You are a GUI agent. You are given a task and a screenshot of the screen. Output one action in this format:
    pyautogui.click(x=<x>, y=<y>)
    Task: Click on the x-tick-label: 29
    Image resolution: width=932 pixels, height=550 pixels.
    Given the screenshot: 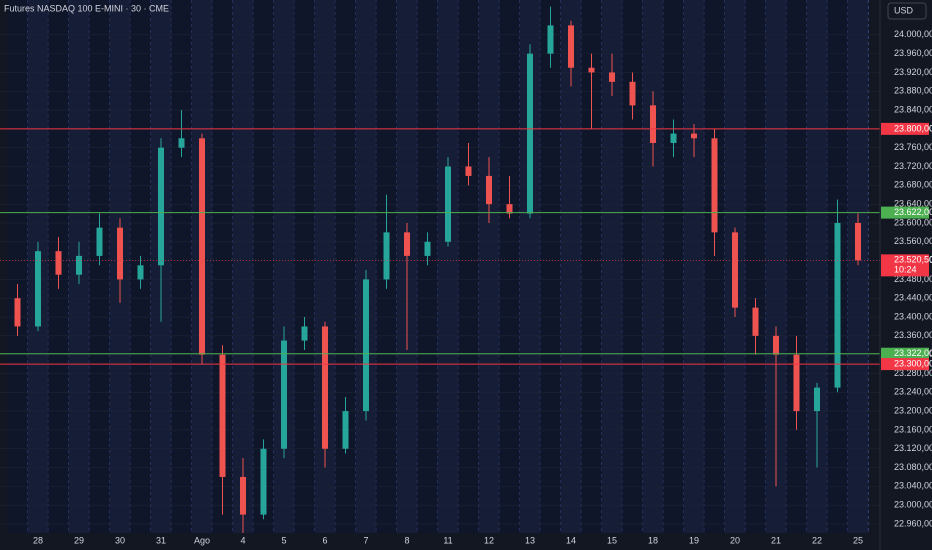 What is the action you would take?
    pyautogui.click(x=79, y=540)
    